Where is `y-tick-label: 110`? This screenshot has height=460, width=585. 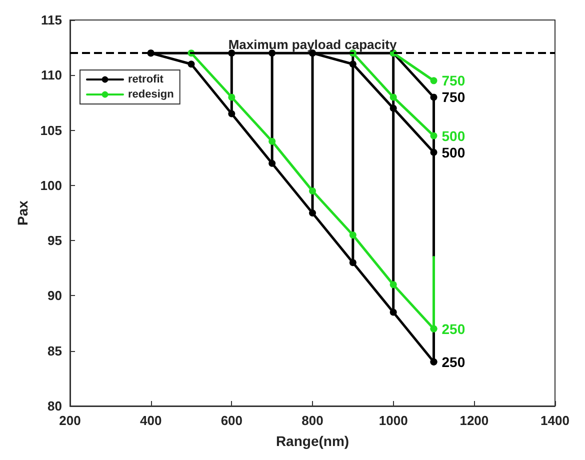
y-tick-label: 110 is located at coordinates (51, 75).